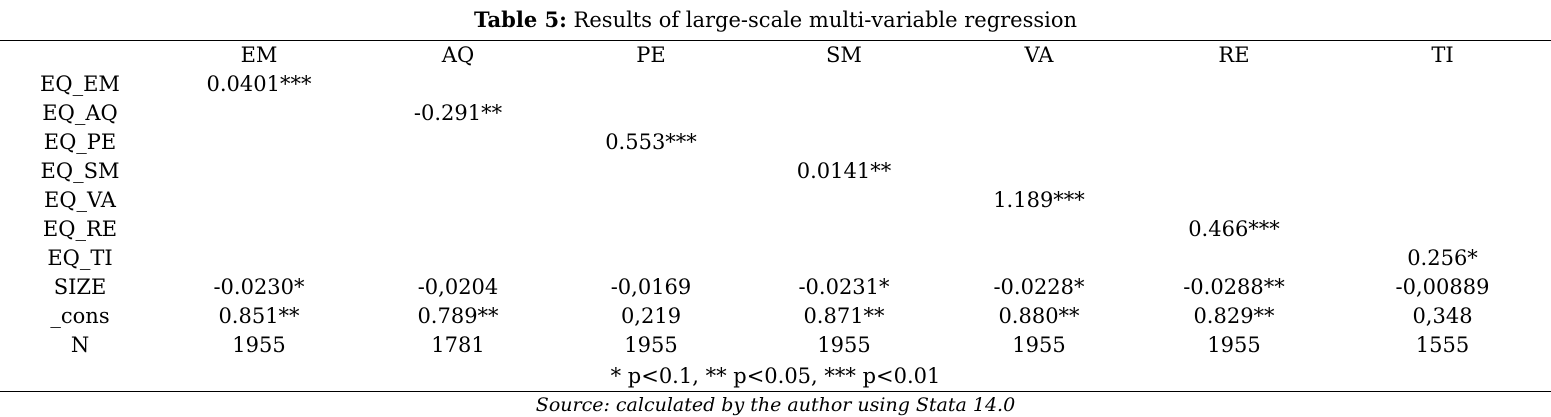 The width and height of the screenshot is (1551, 417). What do you see at coordinates (259, 316) in the screenshot?
I see `table-cell: 0.851**` at bounding box center [259, 316].